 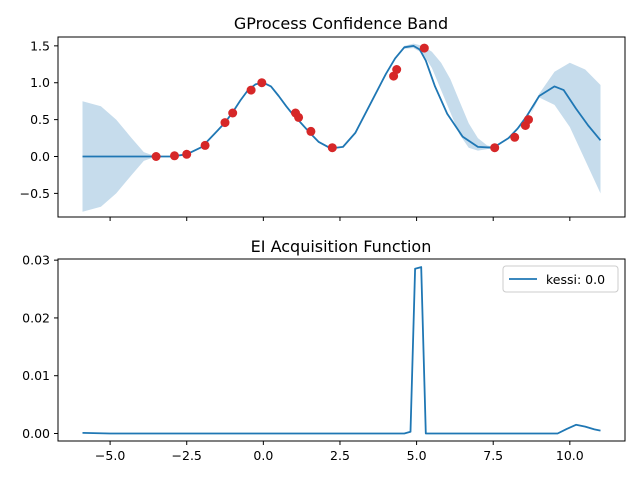 What do you see at coordinates (35, 193) in the screenshot?
I see `y-tick-label: −0.5` at bounding box center [35, 193].